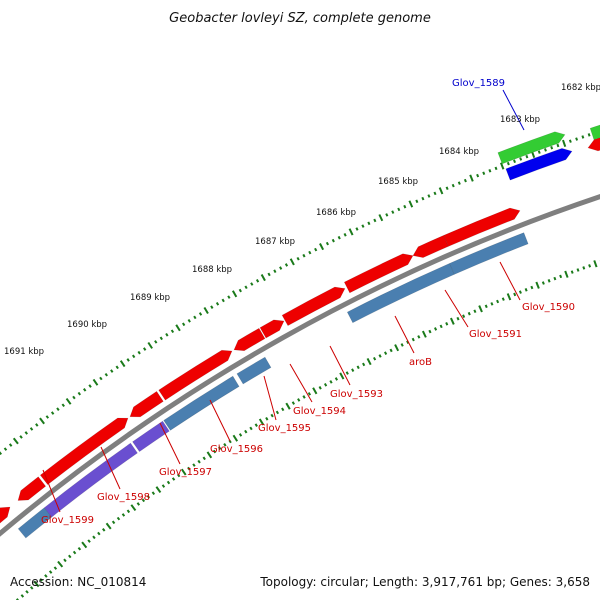 The image size is (600, 600). Describe the element at coordinates (356, 394) in the screenshot. I see `gene-label: Glov_1593` at that location.